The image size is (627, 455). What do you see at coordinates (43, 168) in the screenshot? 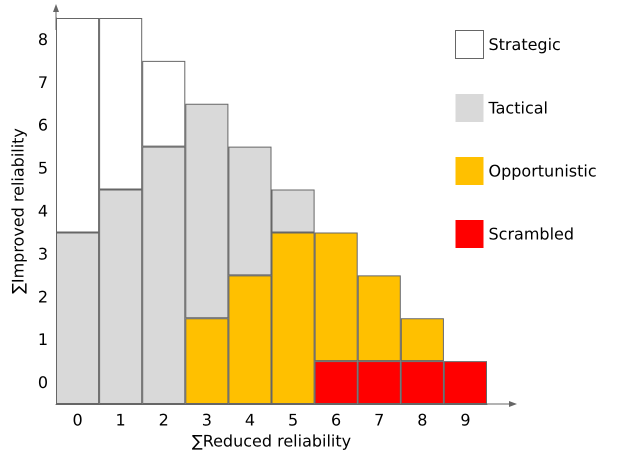
I see `y-tick-label: 5` at bounding box center [43, 168].